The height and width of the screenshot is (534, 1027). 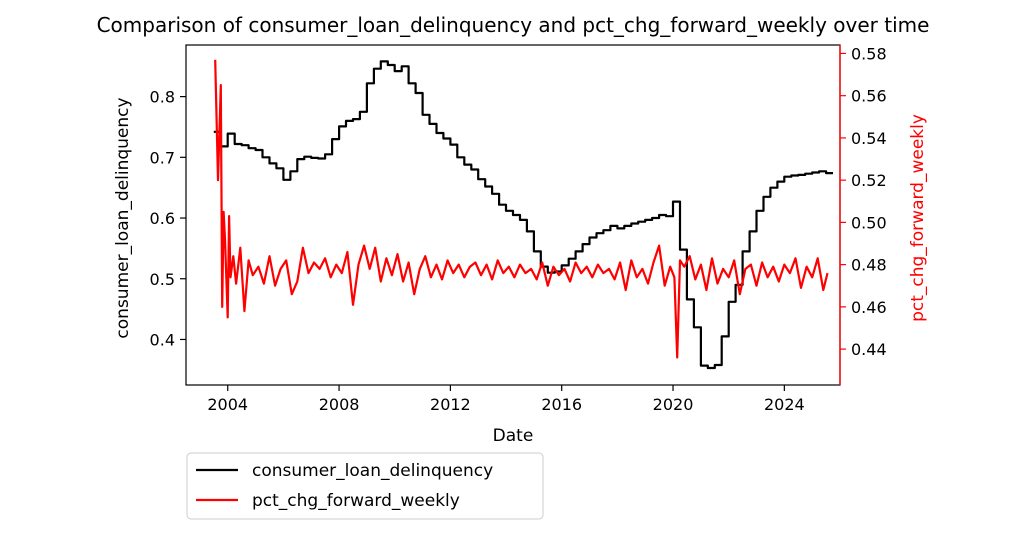 I want to click on y-right-tick-label: 0.50, so click(x=869, y=222).